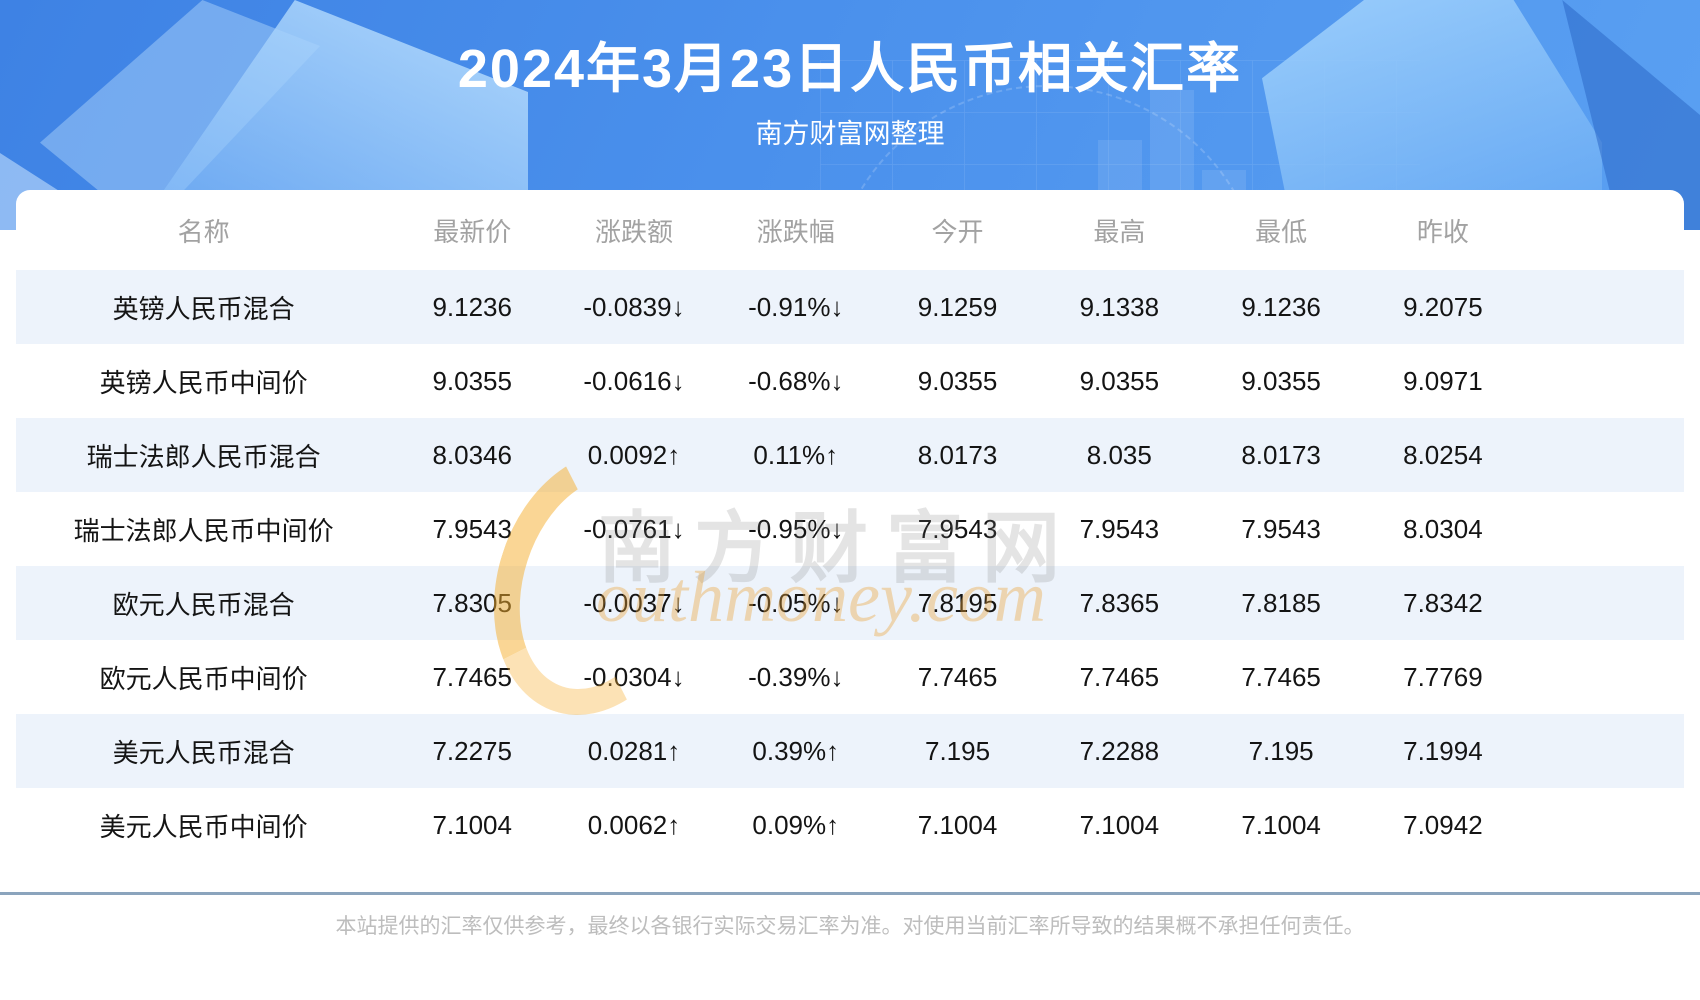  Describe the element at coordinates (957, 602) in the screenshot. I see `cell-open: 7.8195` at that location.